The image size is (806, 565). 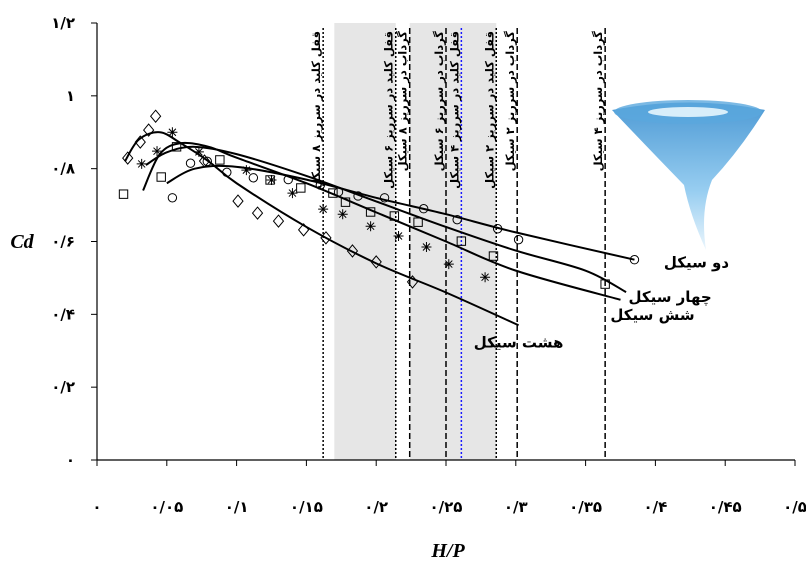 What do you see at coordinates (794, 507) in the screenshot?
I see `x-tick-label: ۰/۵` at bounding box center [794, 507].